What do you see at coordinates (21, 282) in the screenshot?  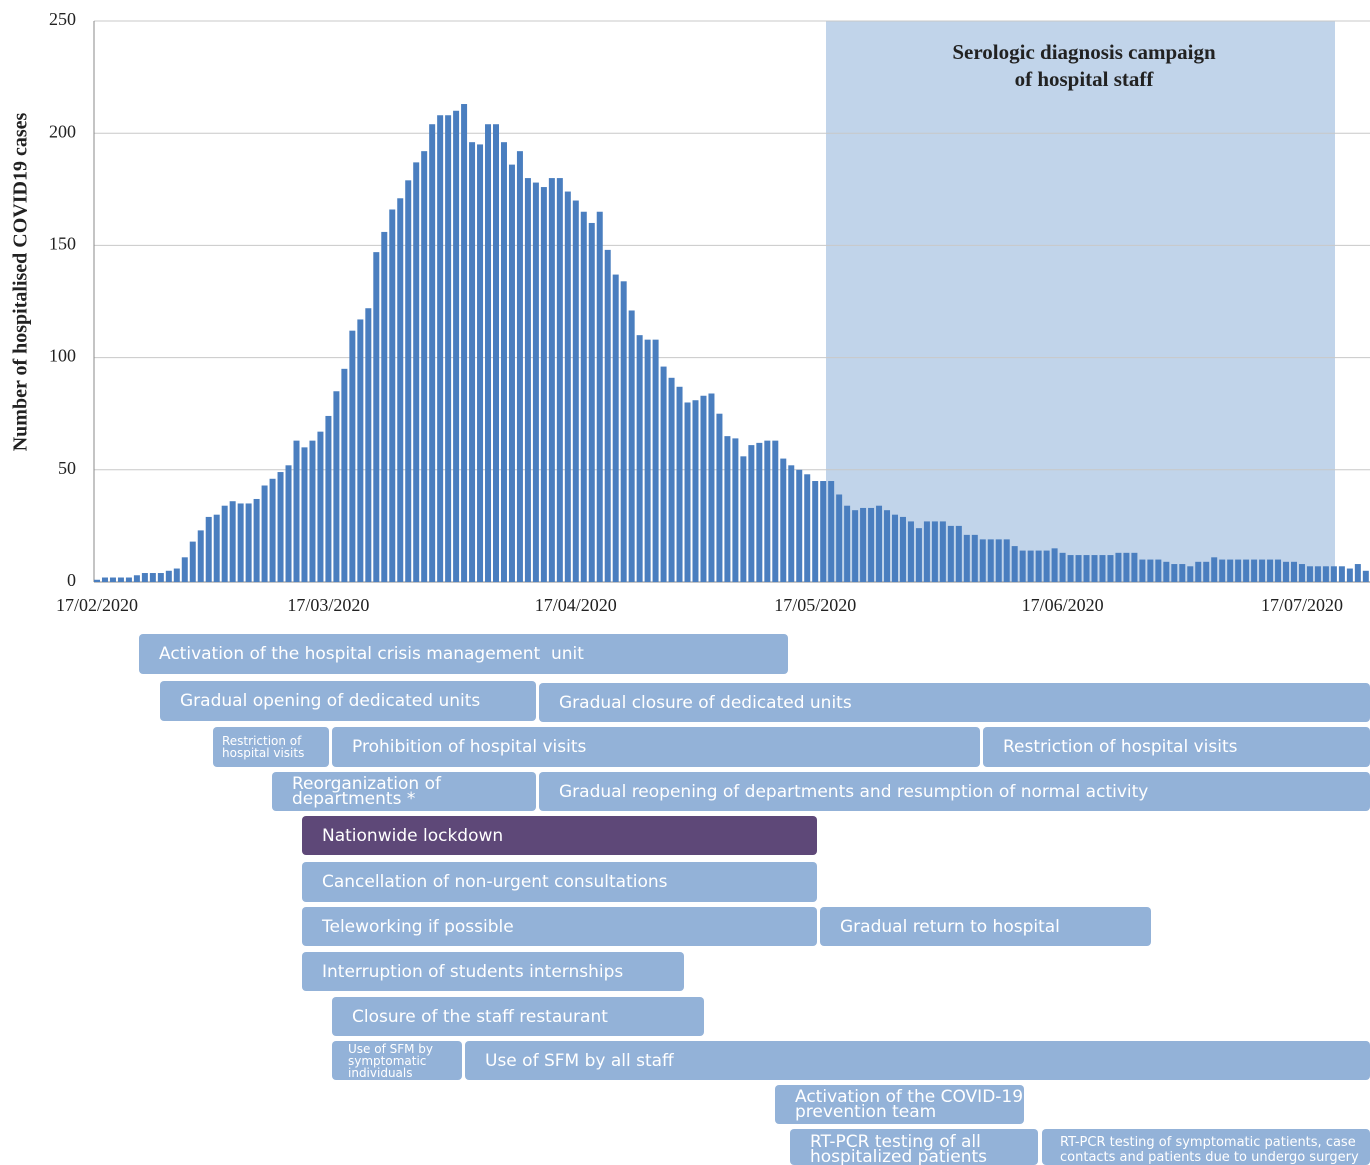 I see `y-axis-label: Number of hospitalised COVID19 cases` at bounding box center [21, 282].